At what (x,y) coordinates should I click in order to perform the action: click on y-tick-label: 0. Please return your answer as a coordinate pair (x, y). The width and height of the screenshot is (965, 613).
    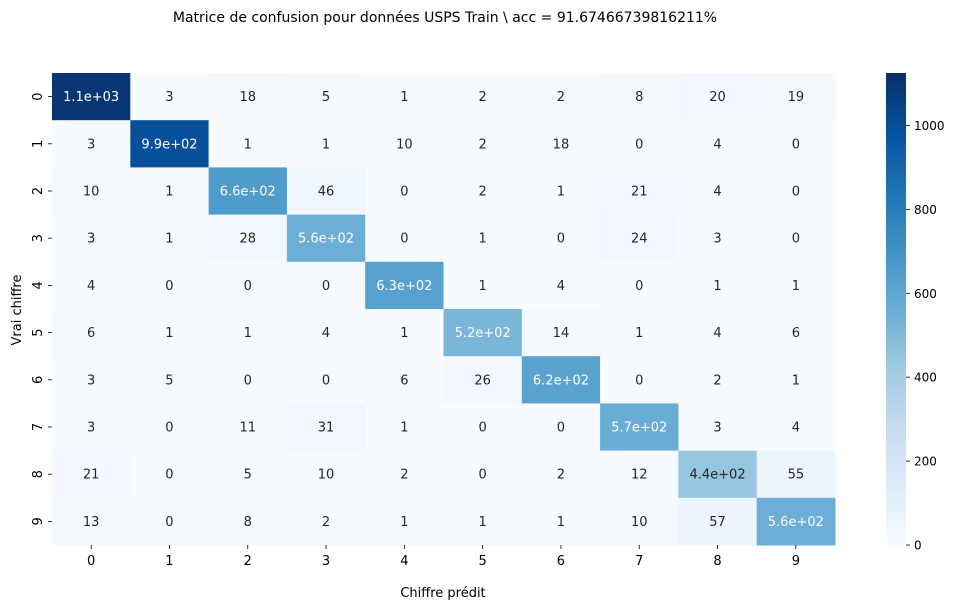
    Looking at the image, I should click on (38, 96).